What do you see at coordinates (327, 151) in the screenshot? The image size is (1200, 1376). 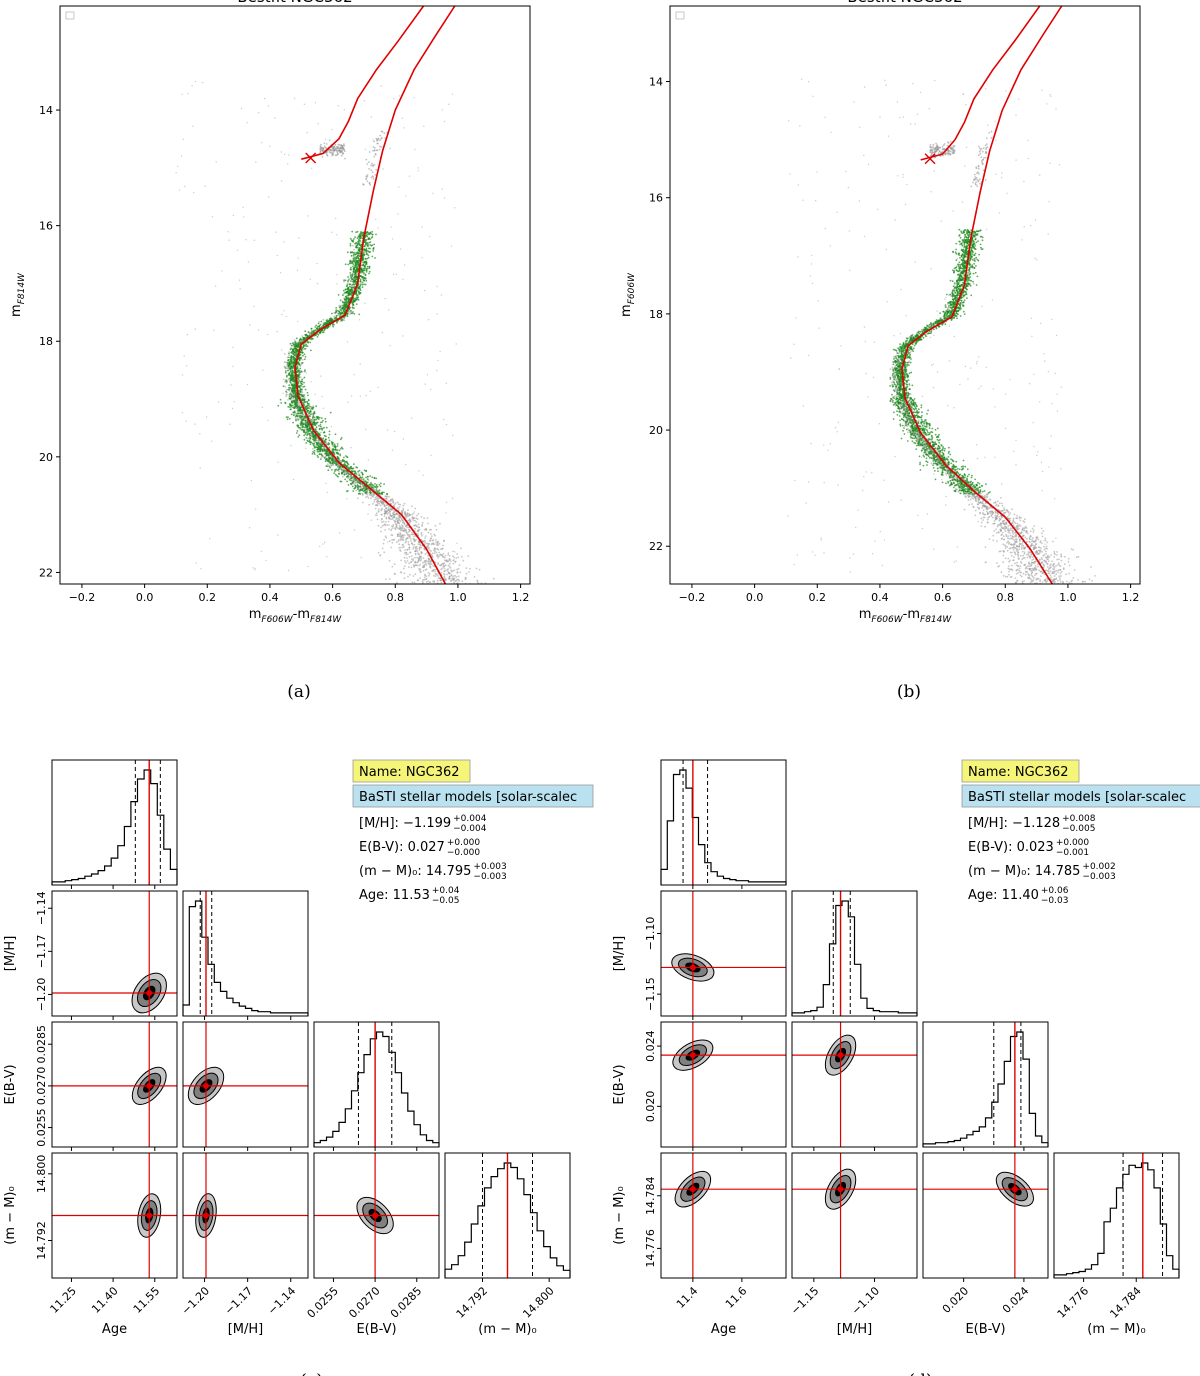 I see `hb-star` at bounding box center [327, 151].